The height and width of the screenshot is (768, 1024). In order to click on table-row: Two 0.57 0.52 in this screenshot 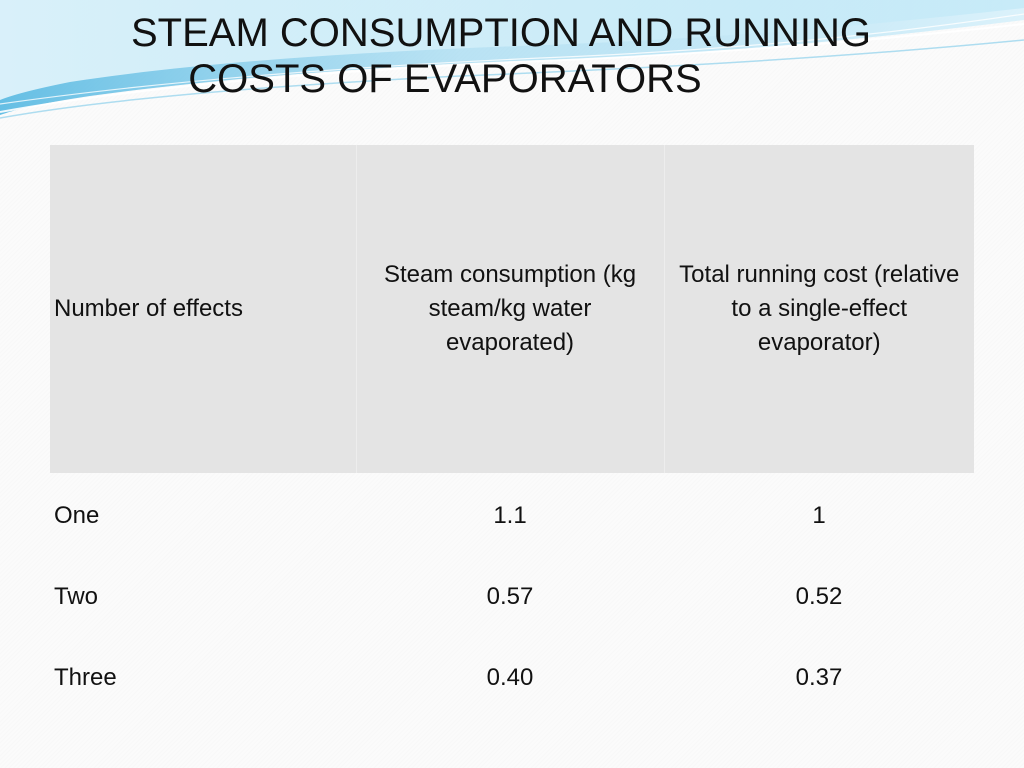, I will do `click(512, 596)`.